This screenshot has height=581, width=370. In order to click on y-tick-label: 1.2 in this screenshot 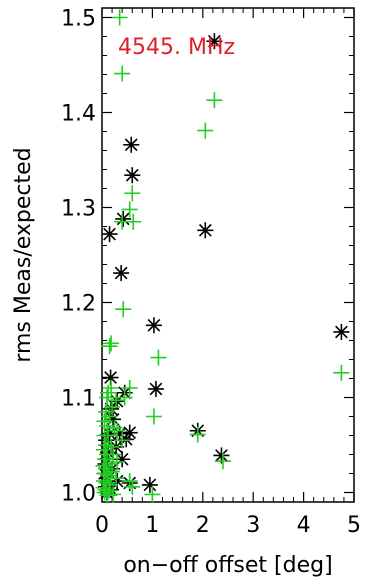, I will do `click(78, 304)`.